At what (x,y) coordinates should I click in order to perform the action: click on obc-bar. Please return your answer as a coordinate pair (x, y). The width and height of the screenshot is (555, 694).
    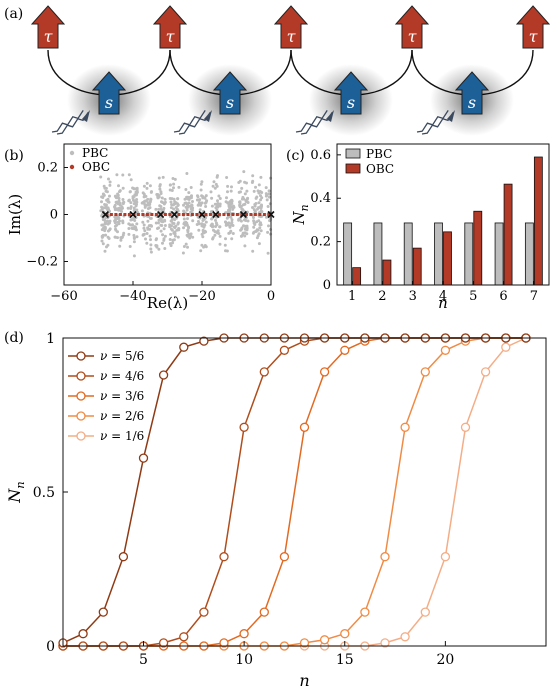
    Looking at the image, I should click on (357, 276).